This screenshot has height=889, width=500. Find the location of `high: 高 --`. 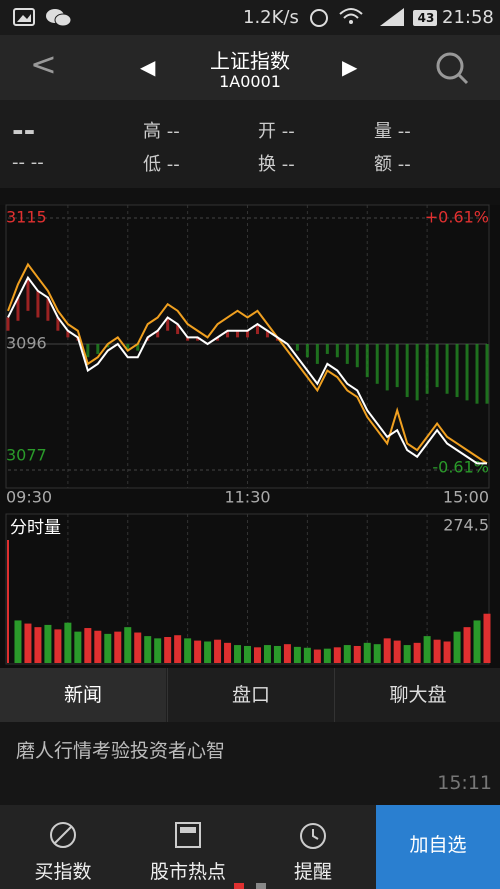

high: 高 -- is located at coordinates (161, 131).